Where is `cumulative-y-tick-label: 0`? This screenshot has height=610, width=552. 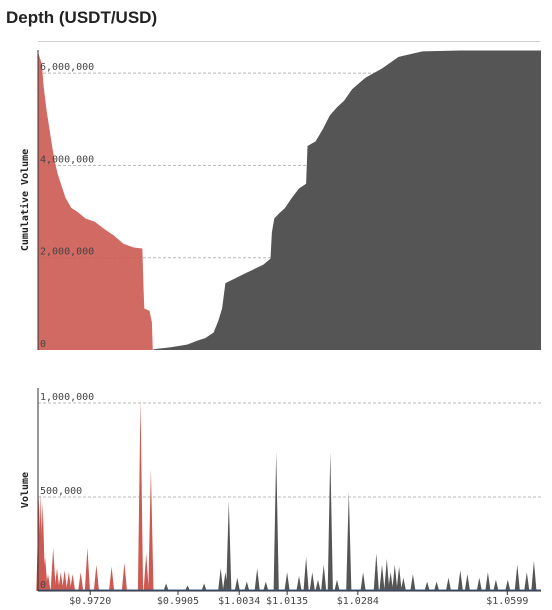 cumulative-y-tick-label: 0 is located at coordinates (43, 344).